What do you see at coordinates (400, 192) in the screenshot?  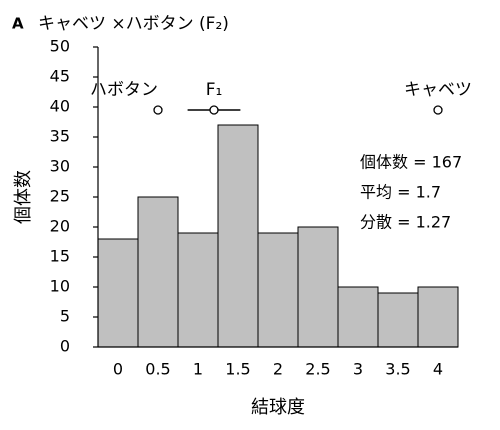 I see `stat-text: 平均 = 1.7` at bounding box center [400, 192].